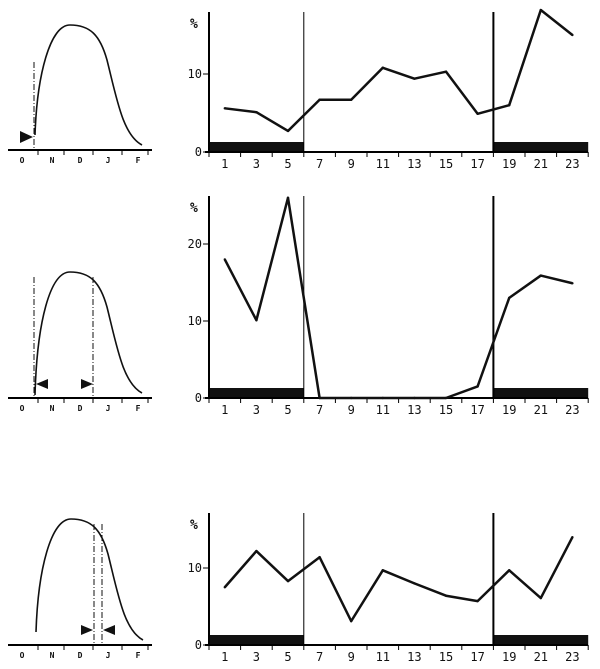  I want to click on month-label: J, so click(108, 160).